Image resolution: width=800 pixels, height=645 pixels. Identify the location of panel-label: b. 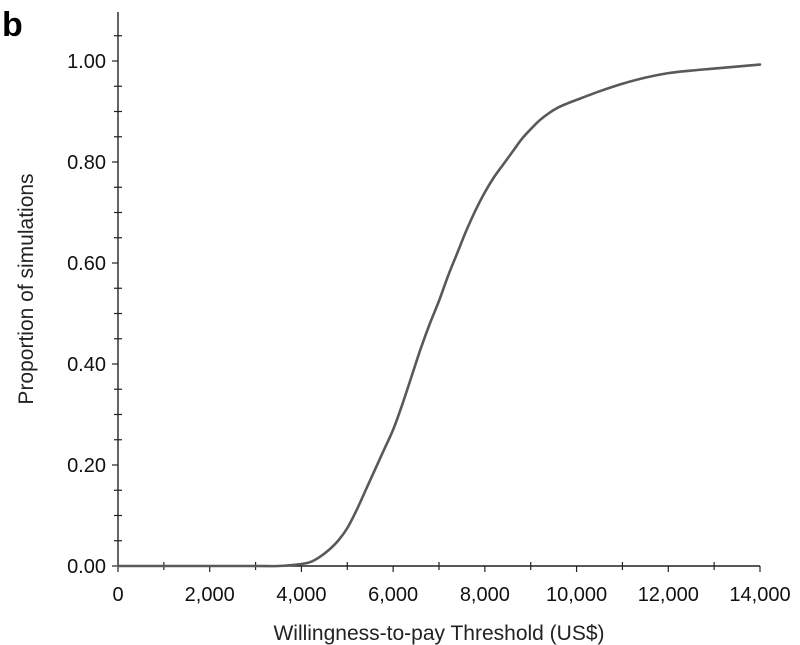
(12, 25).